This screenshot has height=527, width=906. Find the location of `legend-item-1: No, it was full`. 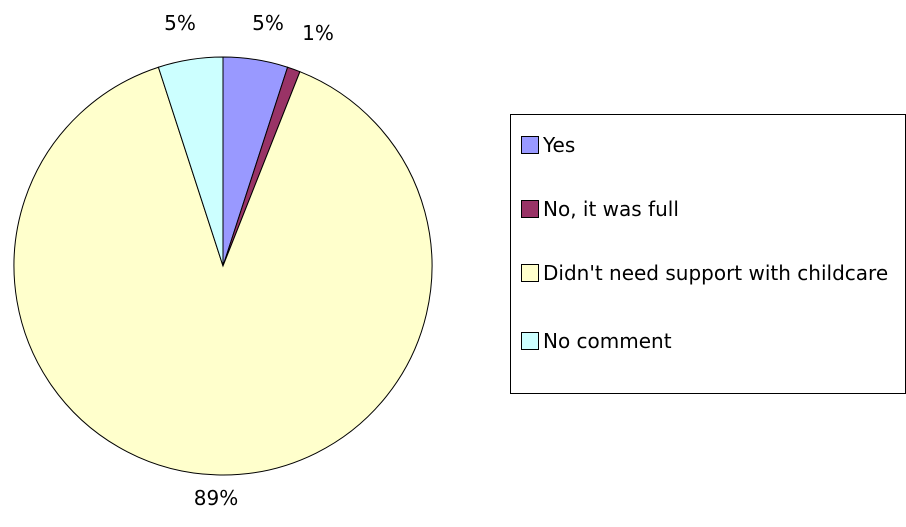

legend-item-1: No, it was full is located at coordinates (712, 209).